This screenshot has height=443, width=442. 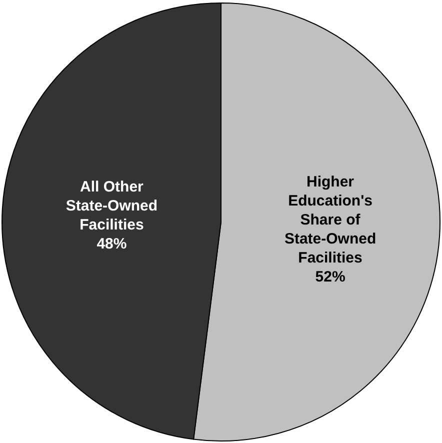 I want to click on data-label: 52%, so click(x=330, y=277).